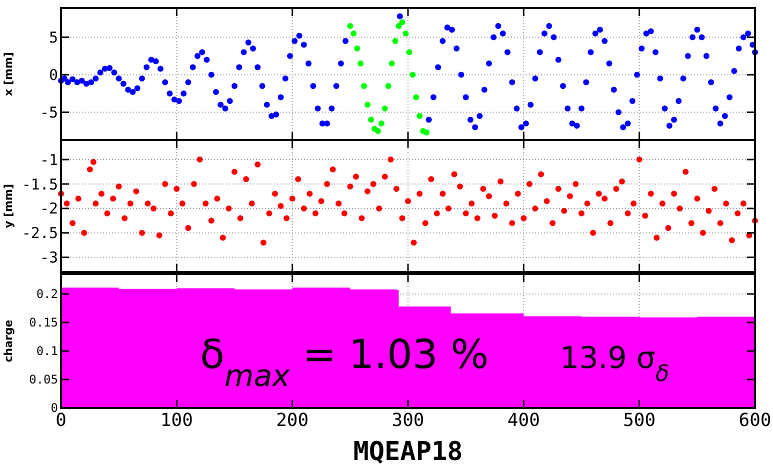 Image resolution: width=773 pixels, height=469 pixels. What do you see at coordinates (43, 323) in the screenshot?
I see `y-tick-label: 0.15` at bounding box center [43, 323].